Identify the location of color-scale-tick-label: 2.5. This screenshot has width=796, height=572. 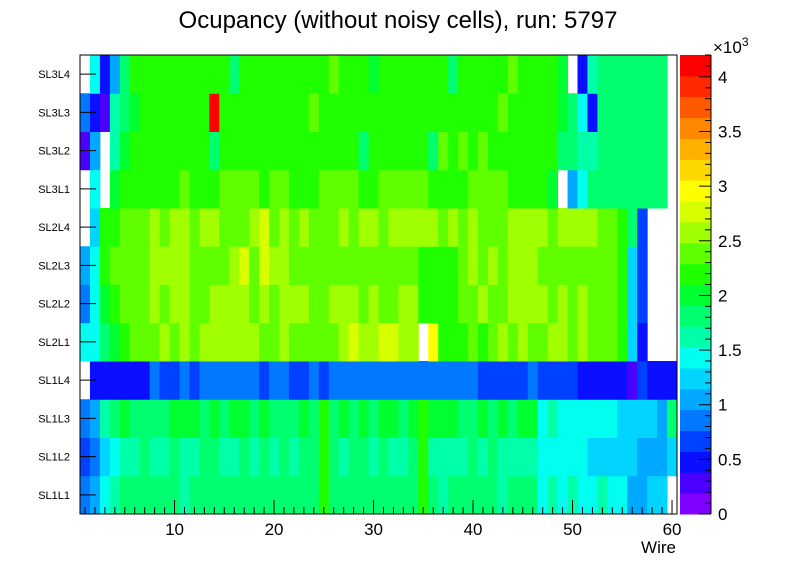
(730, 241).